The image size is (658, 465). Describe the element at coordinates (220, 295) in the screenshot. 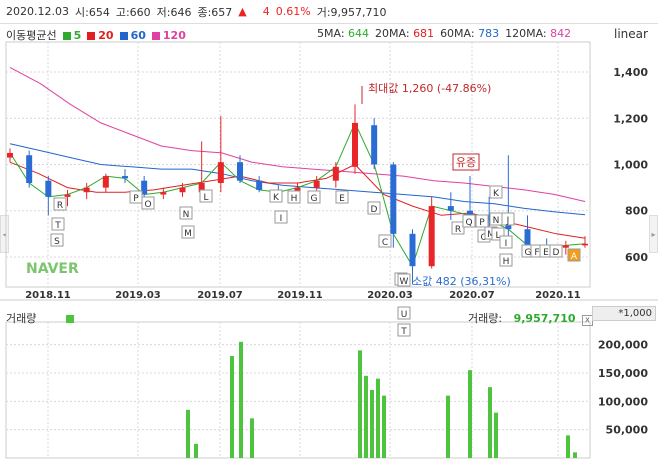

I see `x-tick-label: 2019.07` at that location.